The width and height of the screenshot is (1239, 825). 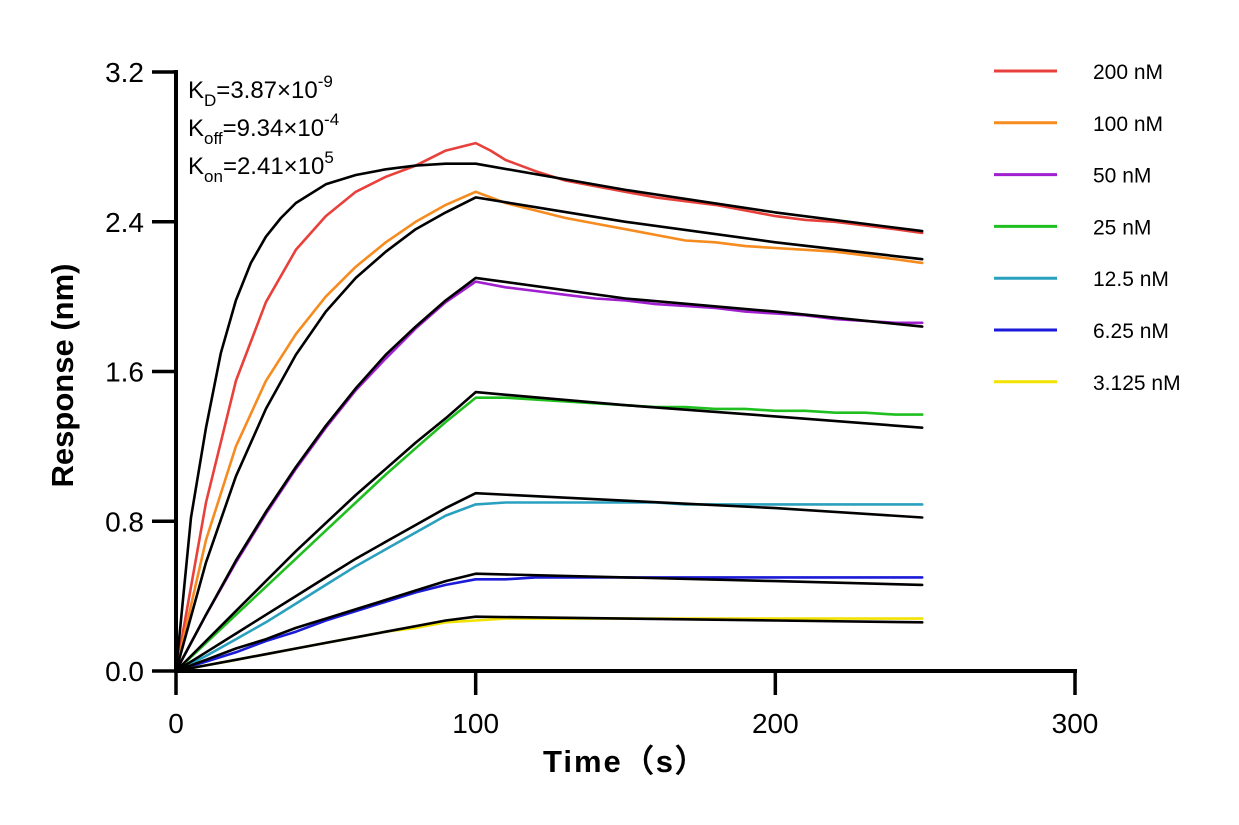 What do you see at coordinates (260, 91) in the screenshot?
I see `annotation-kd: KD=3.87×10-9` at bounding box center [260, 91].